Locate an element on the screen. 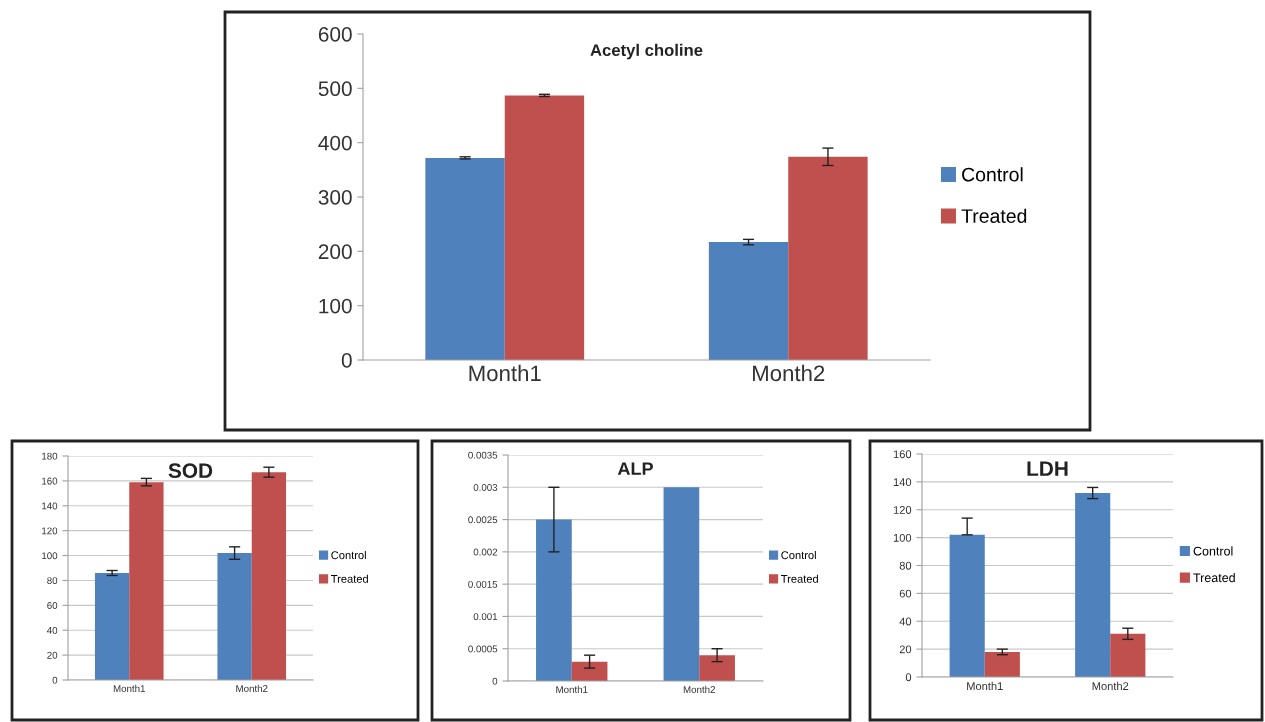  y-tick-label: 500 is located at coordinates (335, 89).